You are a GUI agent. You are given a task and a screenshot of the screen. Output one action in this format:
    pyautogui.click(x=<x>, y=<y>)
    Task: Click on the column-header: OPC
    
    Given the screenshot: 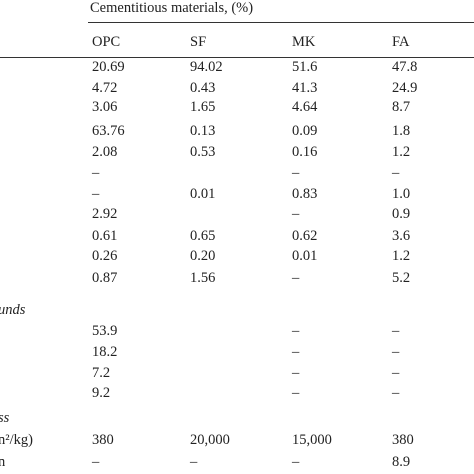 What is the action you would take?
    pyautogui.click(x=106, y=42)
    